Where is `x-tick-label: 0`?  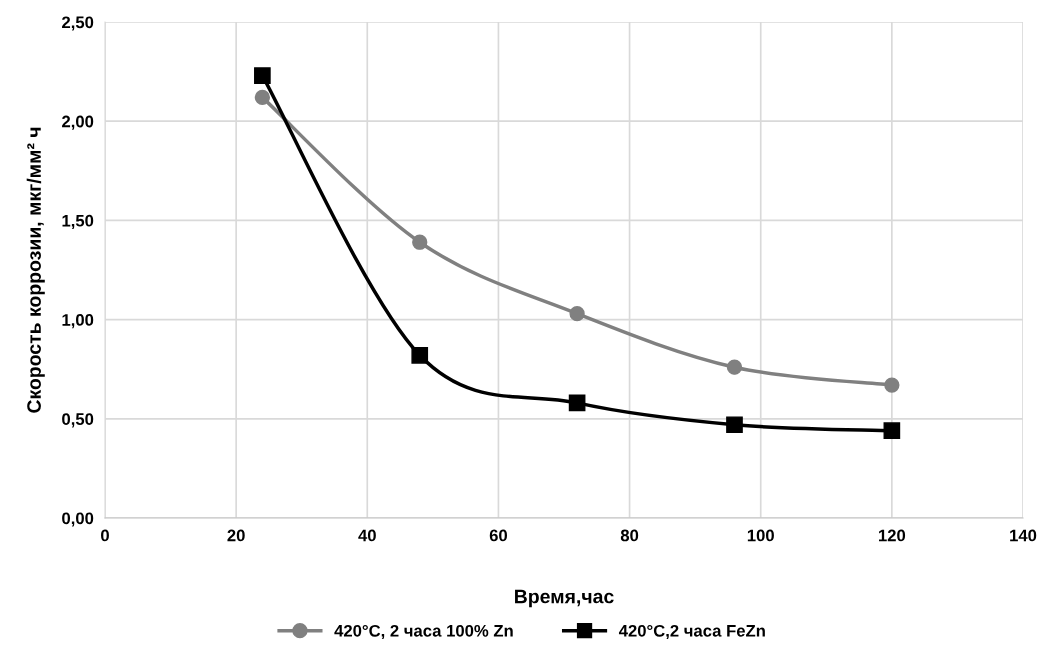
x-tick-label: 0 is located at coordinates (105, 535).